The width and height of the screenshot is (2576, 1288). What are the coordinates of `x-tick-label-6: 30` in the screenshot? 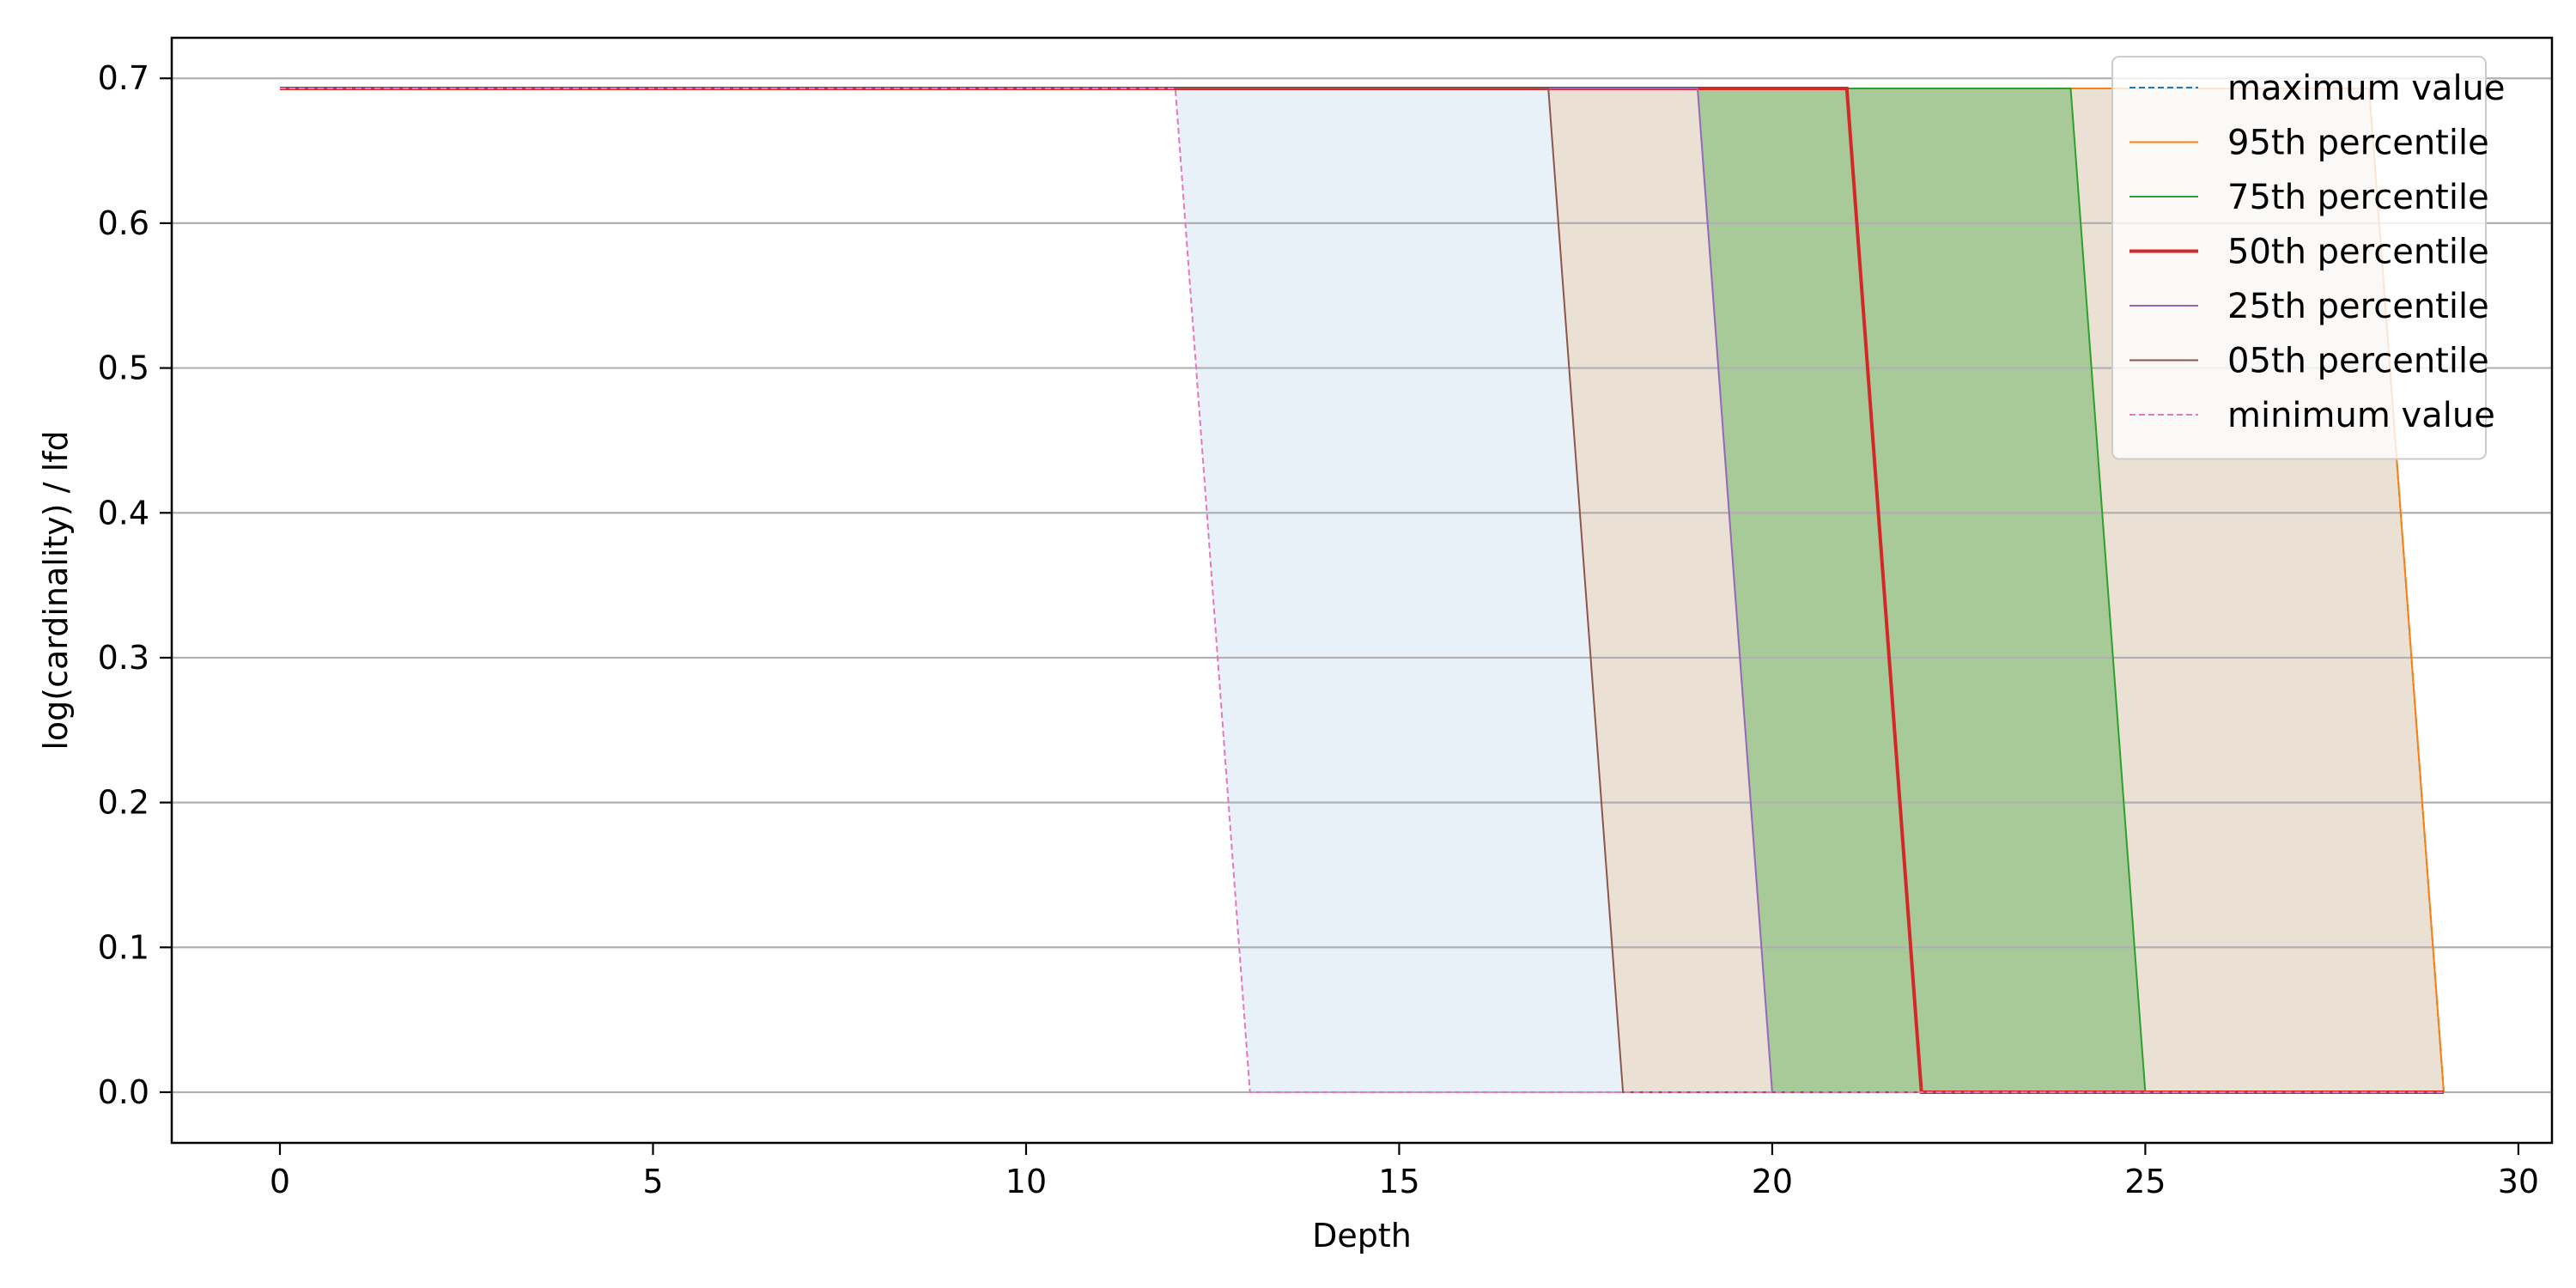 It's located at (2518, 1181).